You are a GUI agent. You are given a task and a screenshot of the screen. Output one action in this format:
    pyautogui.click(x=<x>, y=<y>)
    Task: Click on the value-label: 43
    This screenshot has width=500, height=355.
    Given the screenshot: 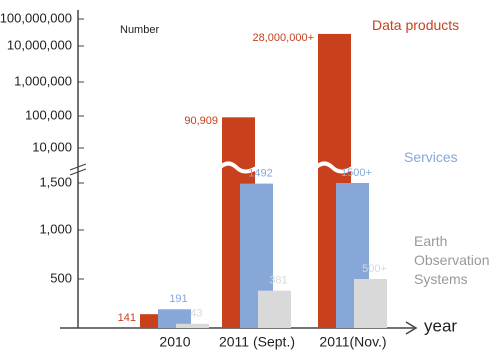 What is the action you would take?
    pyautogui.click(x=196, y=314)
    